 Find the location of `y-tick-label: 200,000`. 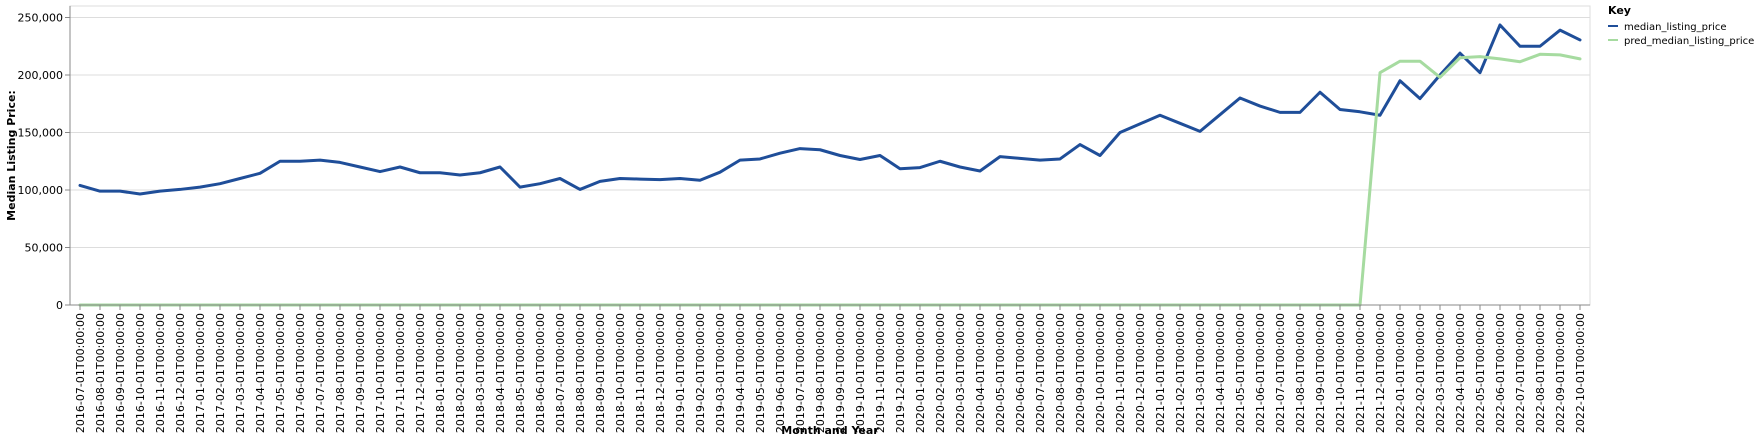

y-tick-label: 200,000 is located at coordinates (41, 75).